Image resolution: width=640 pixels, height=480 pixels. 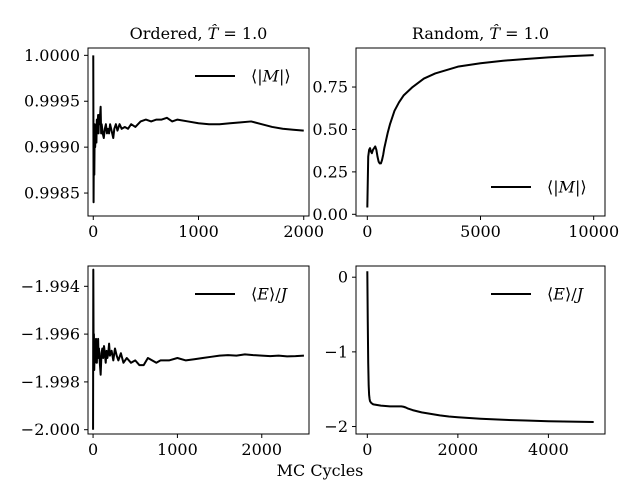 I want to click on y-tick-label: 0.9990, so click(x=52, y=147).